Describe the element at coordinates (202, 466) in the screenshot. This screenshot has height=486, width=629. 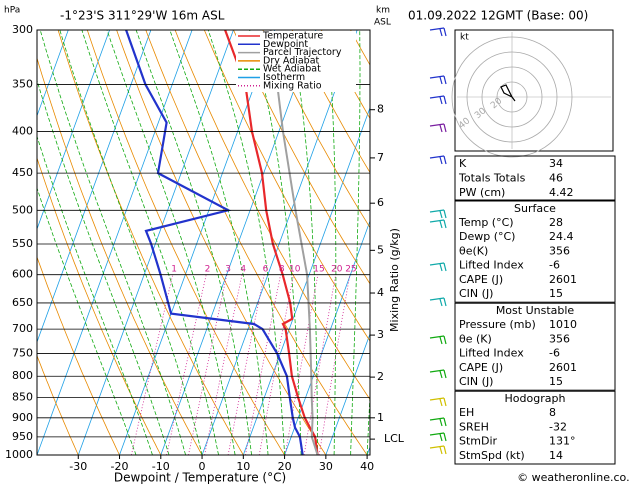
I see `x-tick-label: 0` at that location.